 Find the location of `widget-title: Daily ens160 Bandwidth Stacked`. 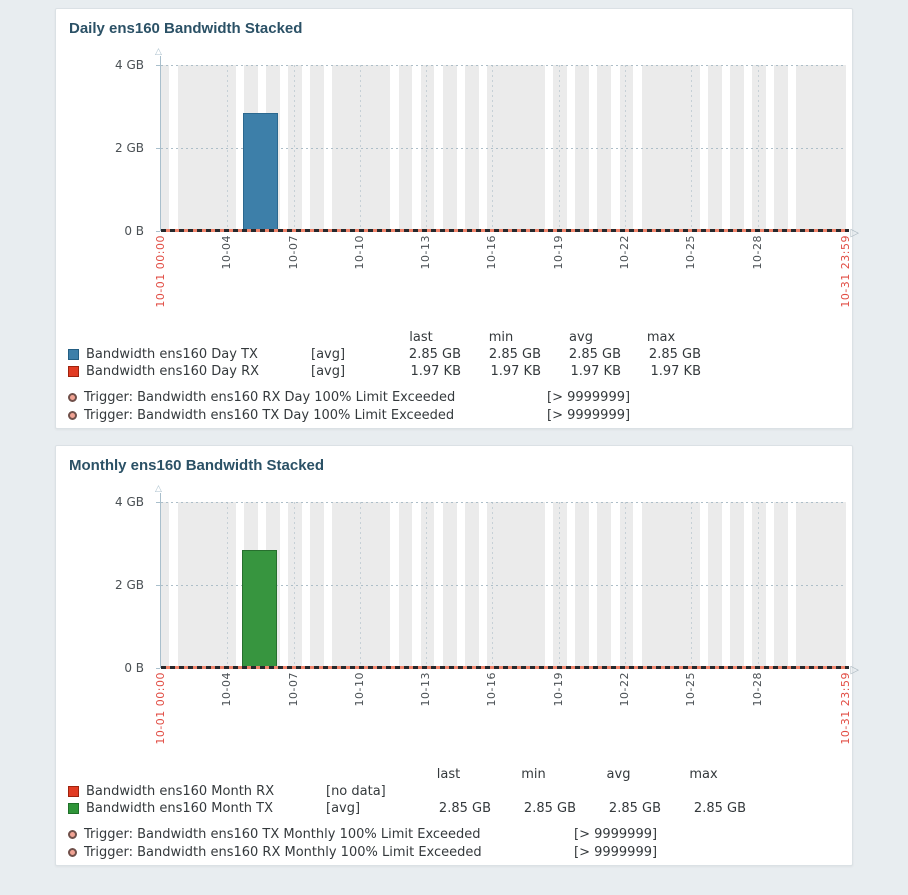

widget-title: Daily ens160 Bandwidth Stacked is located at coordinates (186, 28).